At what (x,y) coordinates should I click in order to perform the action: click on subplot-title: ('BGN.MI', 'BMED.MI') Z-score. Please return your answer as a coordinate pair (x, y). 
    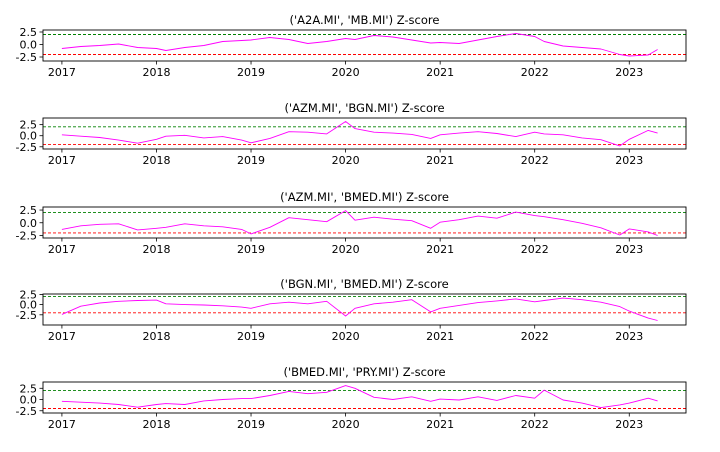
    Looking at the image, I should click on (364, 284).